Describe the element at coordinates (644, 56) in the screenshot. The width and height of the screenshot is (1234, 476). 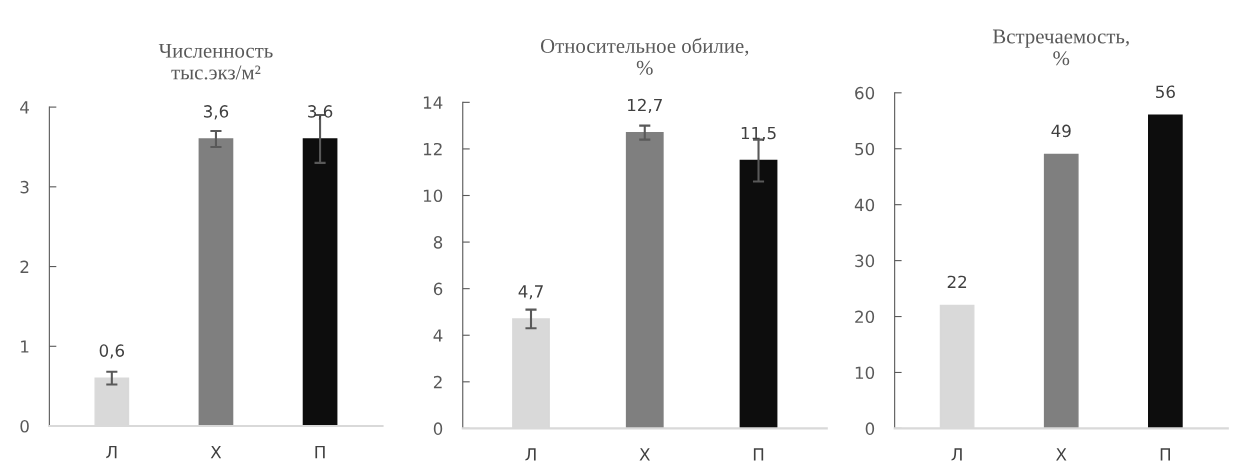
I see `chart-title: Относительное обилие, %` at that location.